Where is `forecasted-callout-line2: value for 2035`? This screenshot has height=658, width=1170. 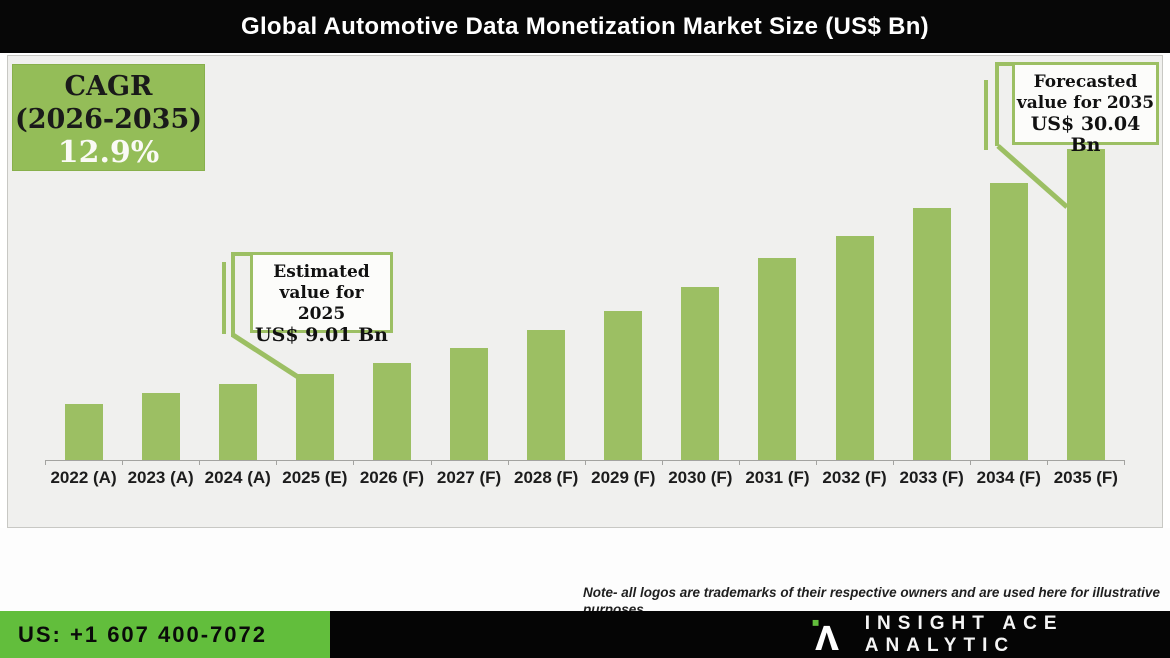
forecasted-callout-line2: value for 2035 is located at coordinates (1085, 103).